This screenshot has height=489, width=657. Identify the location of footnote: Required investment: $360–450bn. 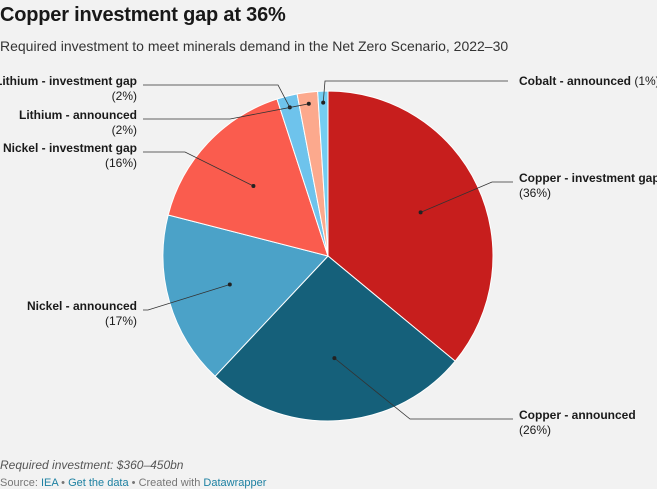
(92, 465).